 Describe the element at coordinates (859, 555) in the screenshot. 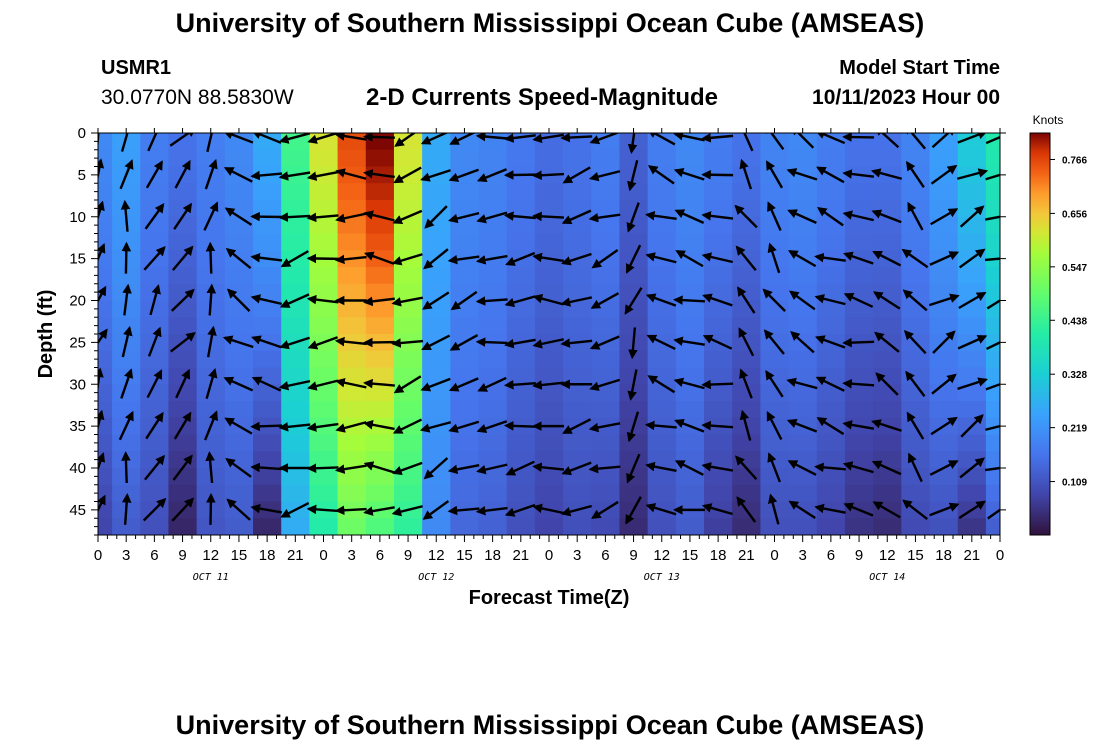

I see `x-tick-label: 9` at that location.